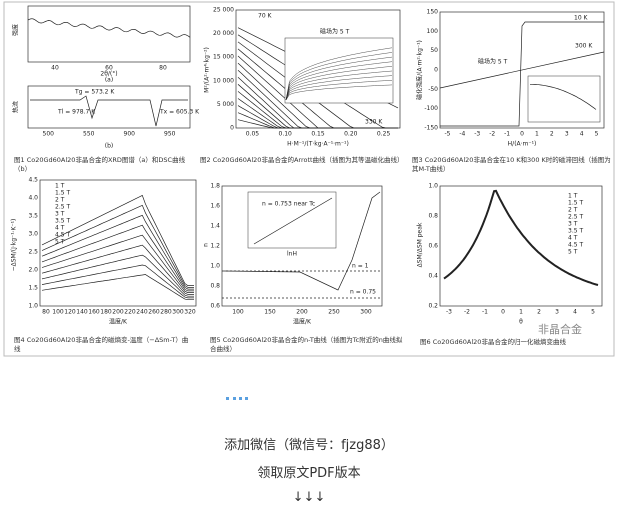 The image size is (618, 515). What do you see at coordinates (286, 134) in the screenshot?
I see `x-tick-label: 0.10` at bounding box center [286, 134].